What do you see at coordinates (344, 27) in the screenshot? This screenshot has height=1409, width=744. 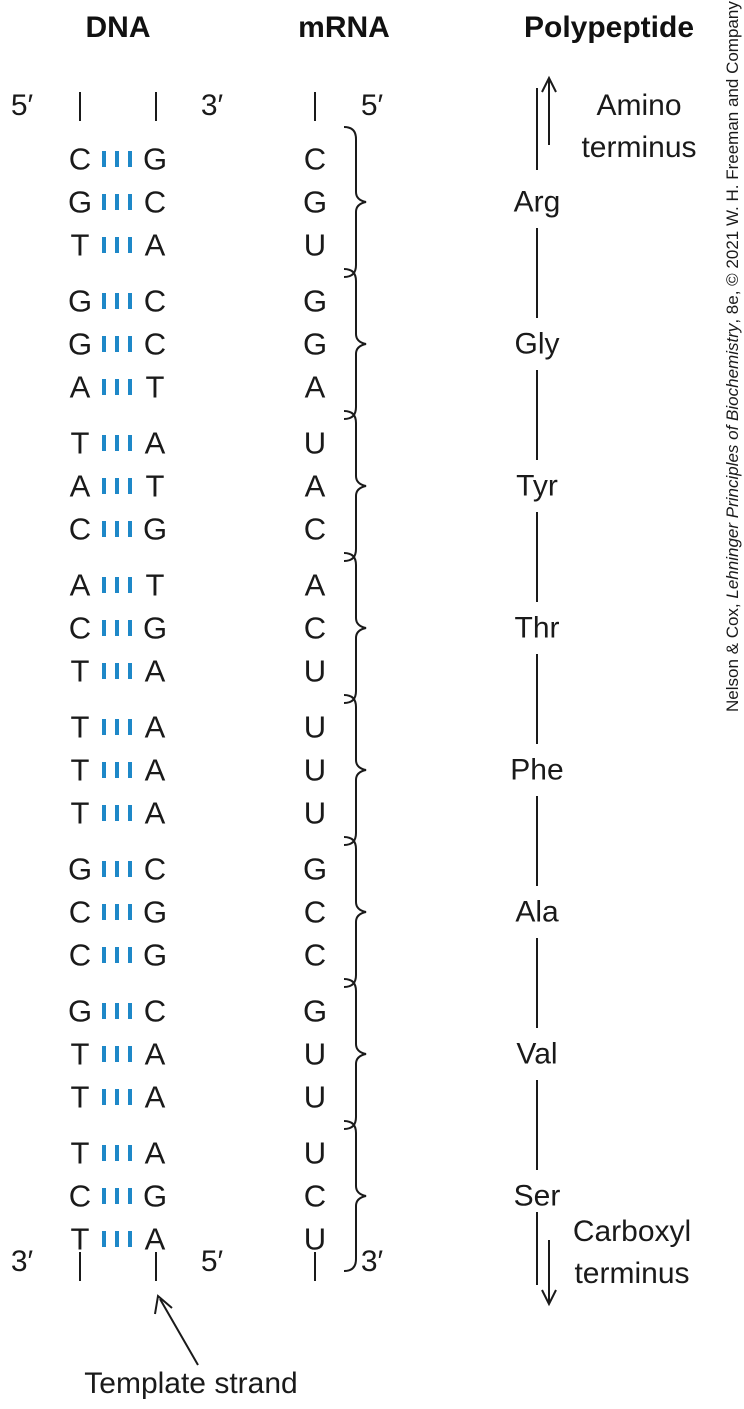 I see `mrna-header: mRNA` at bounding box center [344, 27].